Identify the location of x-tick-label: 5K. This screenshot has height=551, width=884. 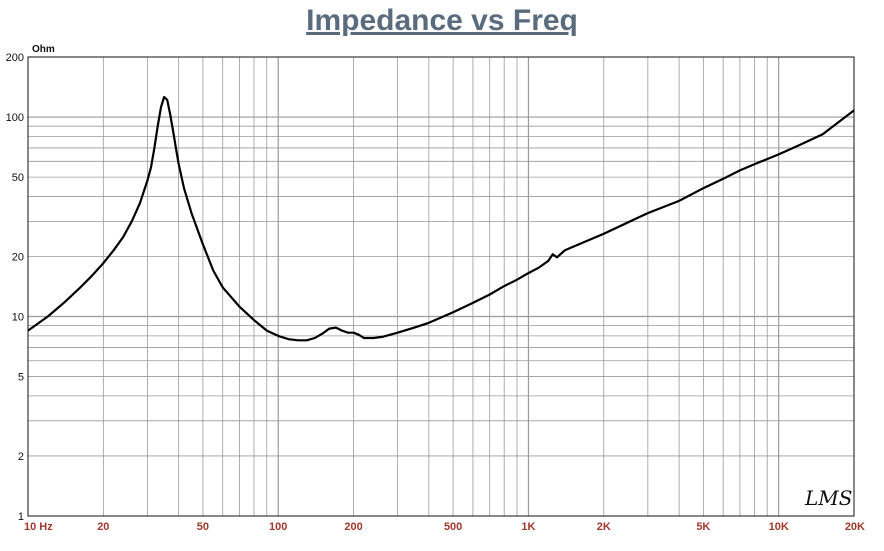
(703, 527).